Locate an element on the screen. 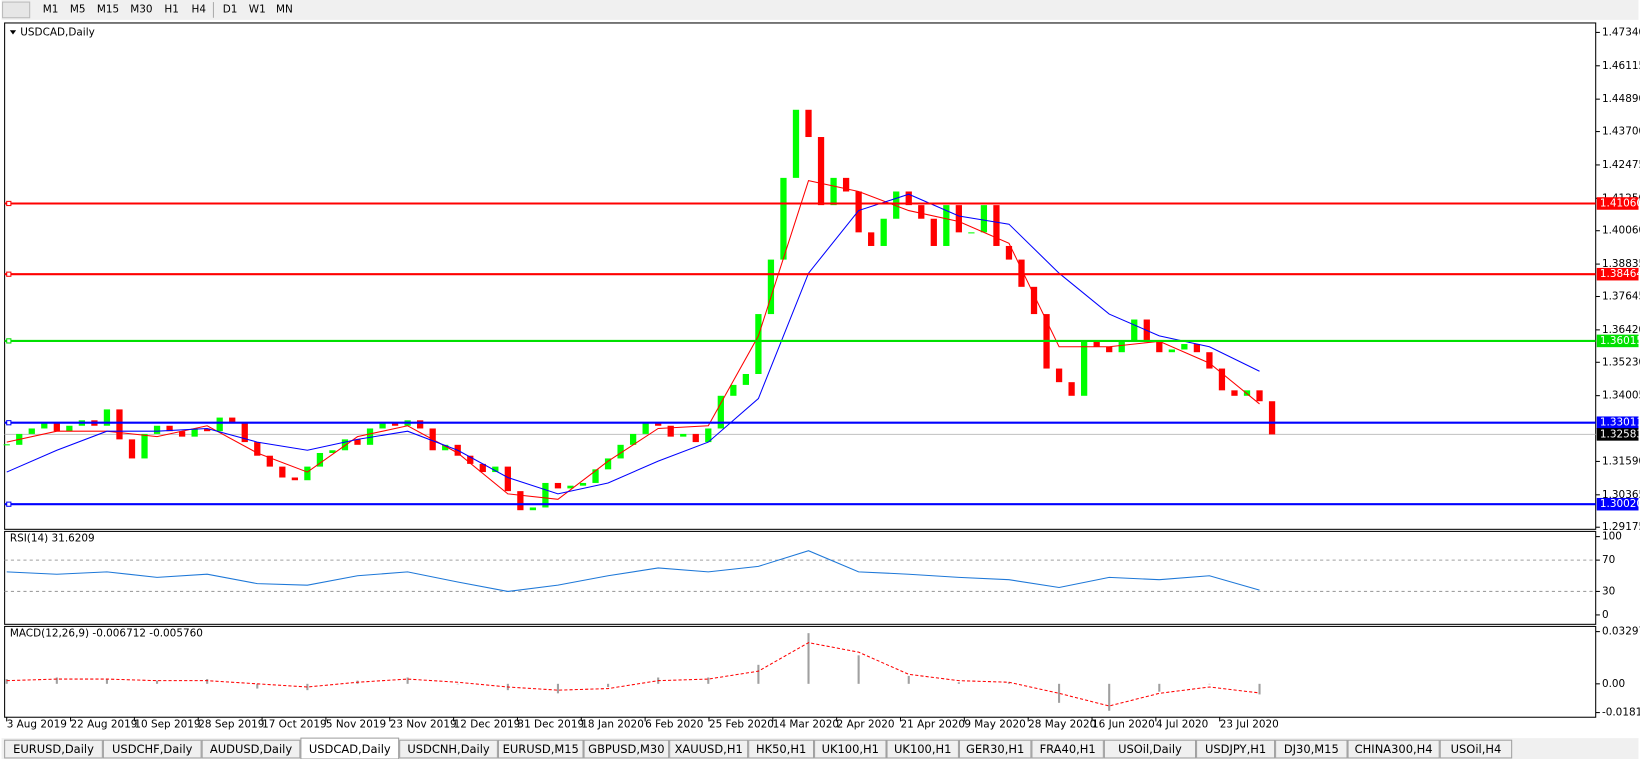 This screenshot has width=1640, height=763. tab-label: USDCAD,Daily is located at coordinates (350, 749).